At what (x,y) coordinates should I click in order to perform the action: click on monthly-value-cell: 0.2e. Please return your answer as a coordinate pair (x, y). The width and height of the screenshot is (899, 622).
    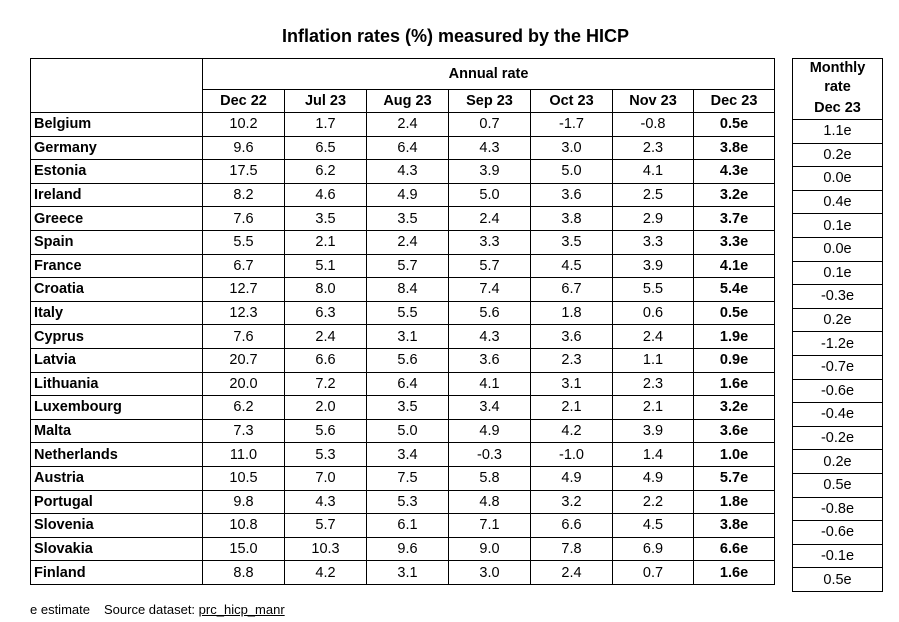
    Looking at the image, I should click on (837, 320).